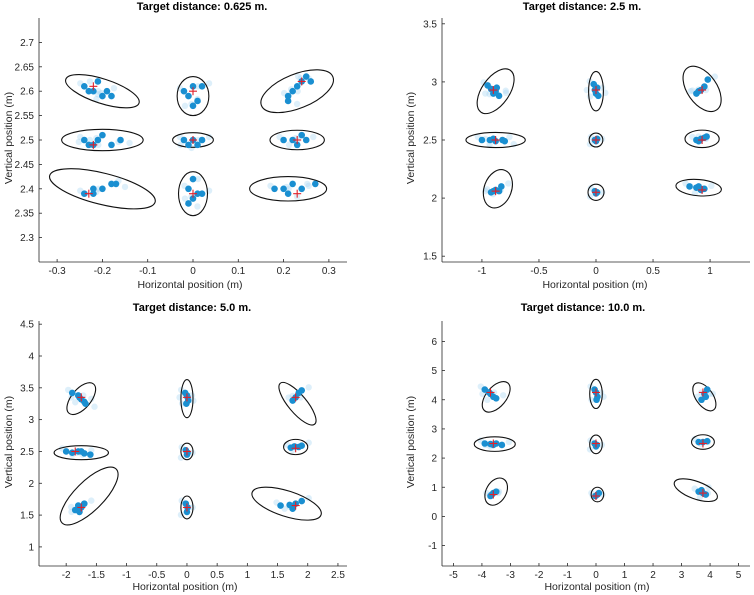 This screenshot has width=754, height=595. I want to click on x-tick-label: -0.3, so click(58, 271).